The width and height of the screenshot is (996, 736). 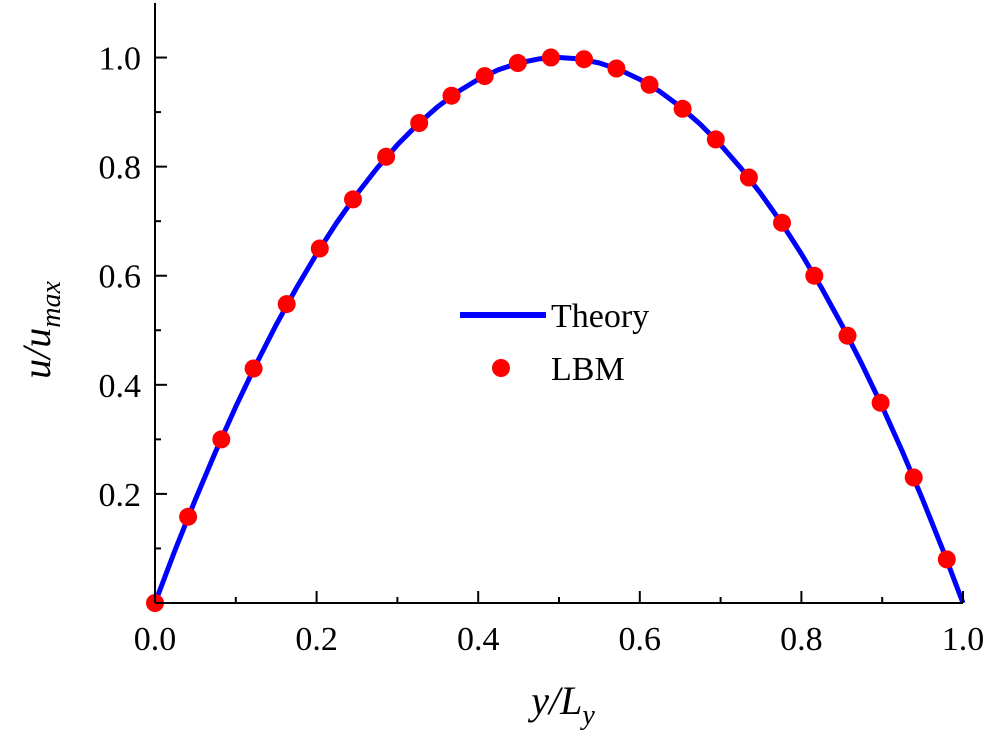 I want to click on y-axis-title: u/umax, so click(x=40, y=330).